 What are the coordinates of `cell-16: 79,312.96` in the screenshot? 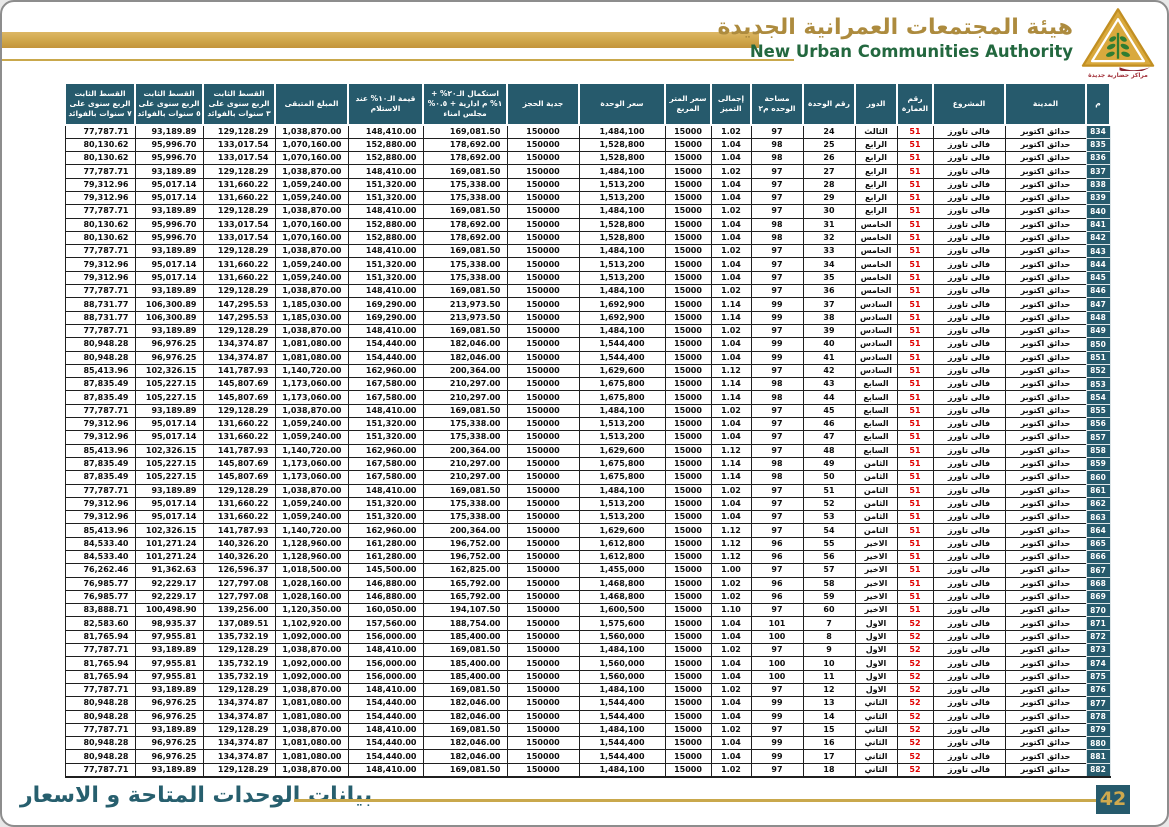 It's located at (100, 424).